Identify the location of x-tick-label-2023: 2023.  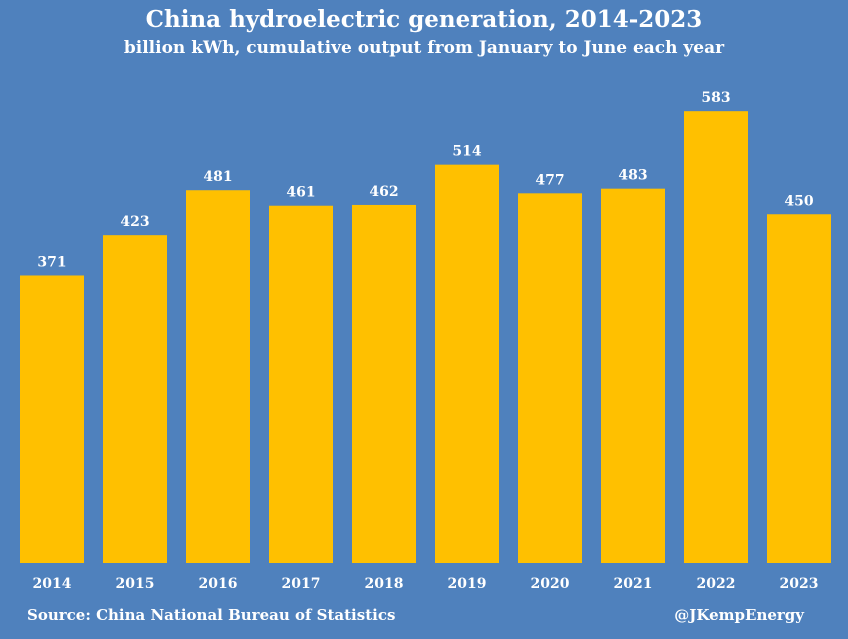
(799, 584).